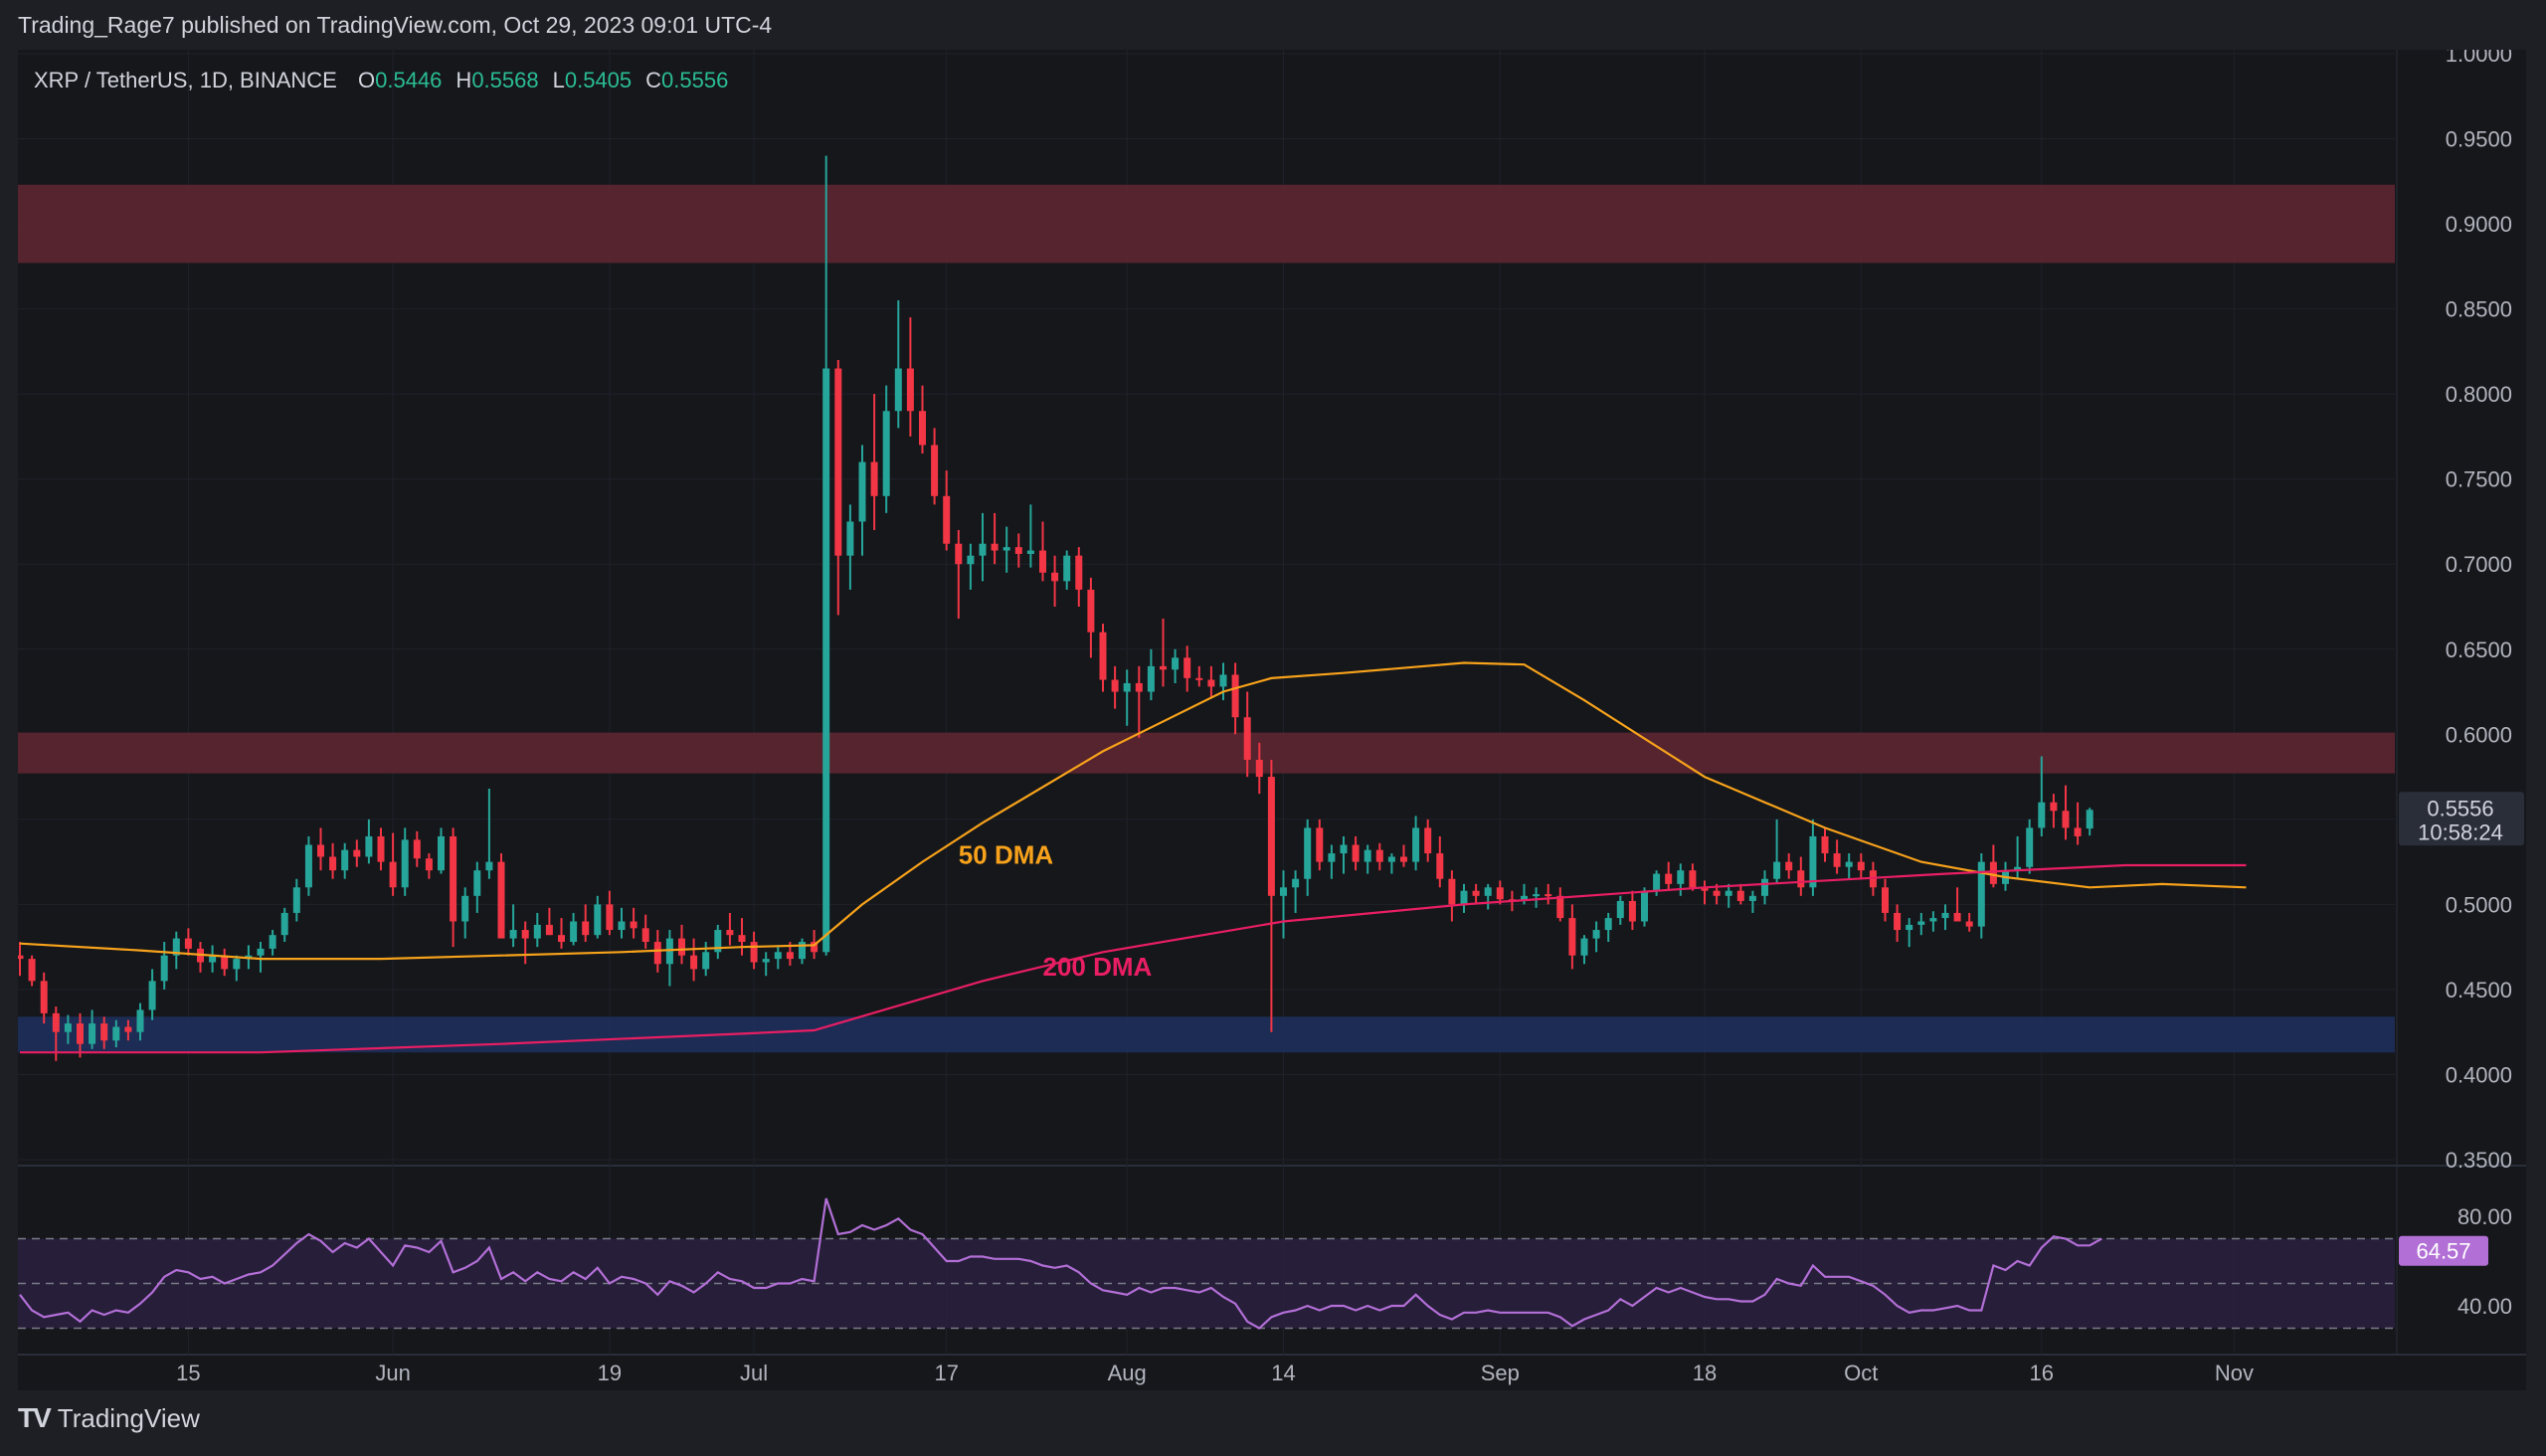  What do you see at coordinates (2479, 1160) in the screenshot?
I see `price-tick-label: 0.3500` at bounding box center [2479, 1160].